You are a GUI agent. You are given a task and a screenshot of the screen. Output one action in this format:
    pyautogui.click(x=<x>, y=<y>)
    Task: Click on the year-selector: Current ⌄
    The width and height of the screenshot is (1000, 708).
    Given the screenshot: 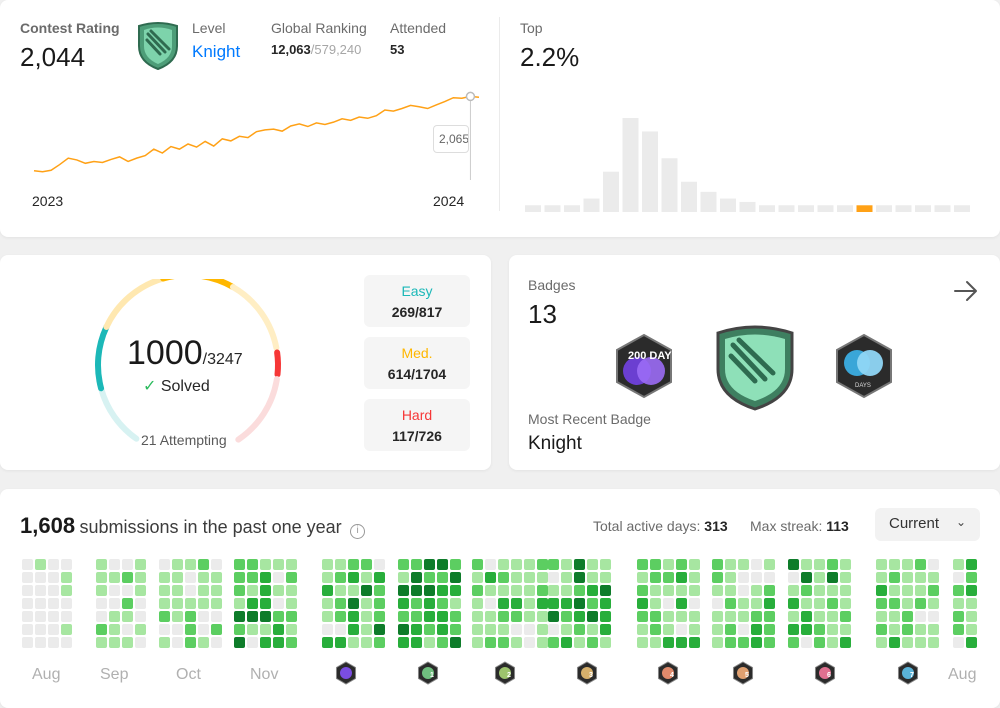 What is the action you would take?
    pyautogui.click(x=927, y=524)
    